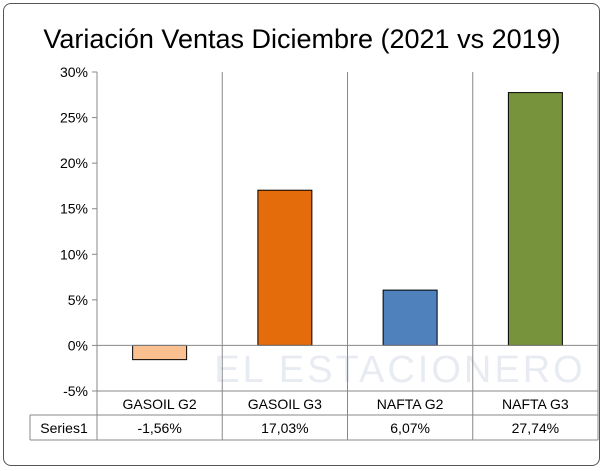  I want to click on category-label: GASOIL G2, so click(160, 404).